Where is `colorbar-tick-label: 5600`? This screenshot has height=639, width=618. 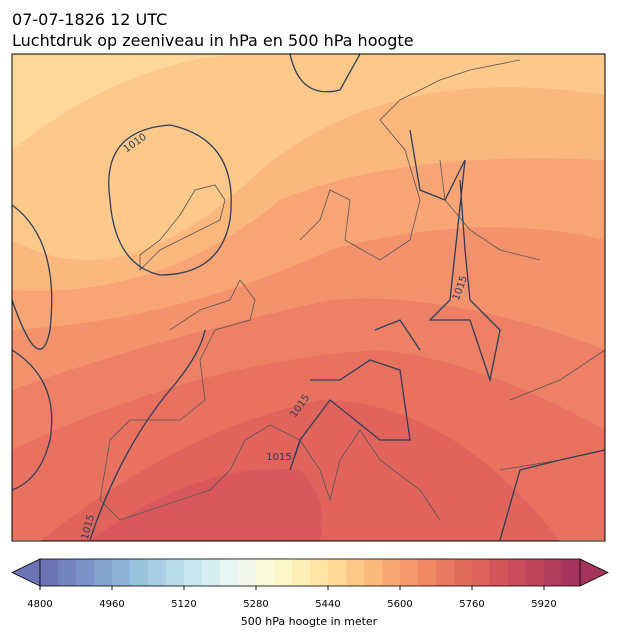 colorbar-tick-label: 5600 is located at coordinates (399, 604).